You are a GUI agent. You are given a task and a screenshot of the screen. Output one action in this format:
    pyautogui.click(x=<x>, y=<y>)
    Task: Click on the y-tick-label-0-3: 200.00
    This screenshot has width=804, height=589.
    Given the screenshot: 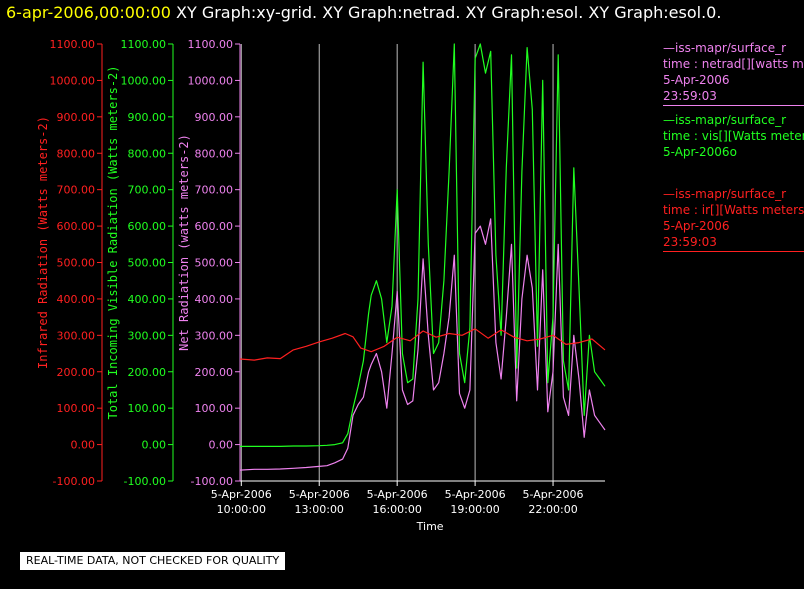 What is the action you would take?
    pyautogui.click(x=76, y=372)
    